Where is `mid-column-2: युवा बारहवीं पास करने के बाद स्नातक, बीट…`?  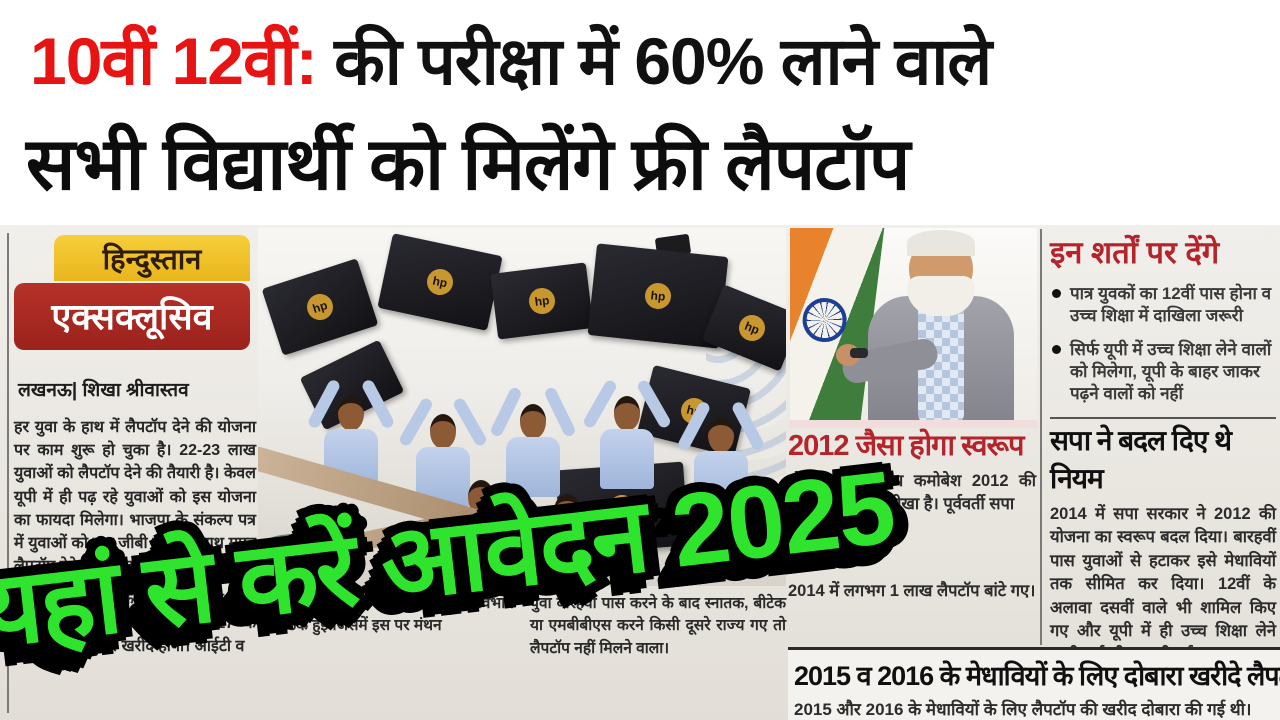 mid-column-2: युवा बारहवीं पास करने के बाद स्नातक, बीट… is located at coordinates (658, 626).